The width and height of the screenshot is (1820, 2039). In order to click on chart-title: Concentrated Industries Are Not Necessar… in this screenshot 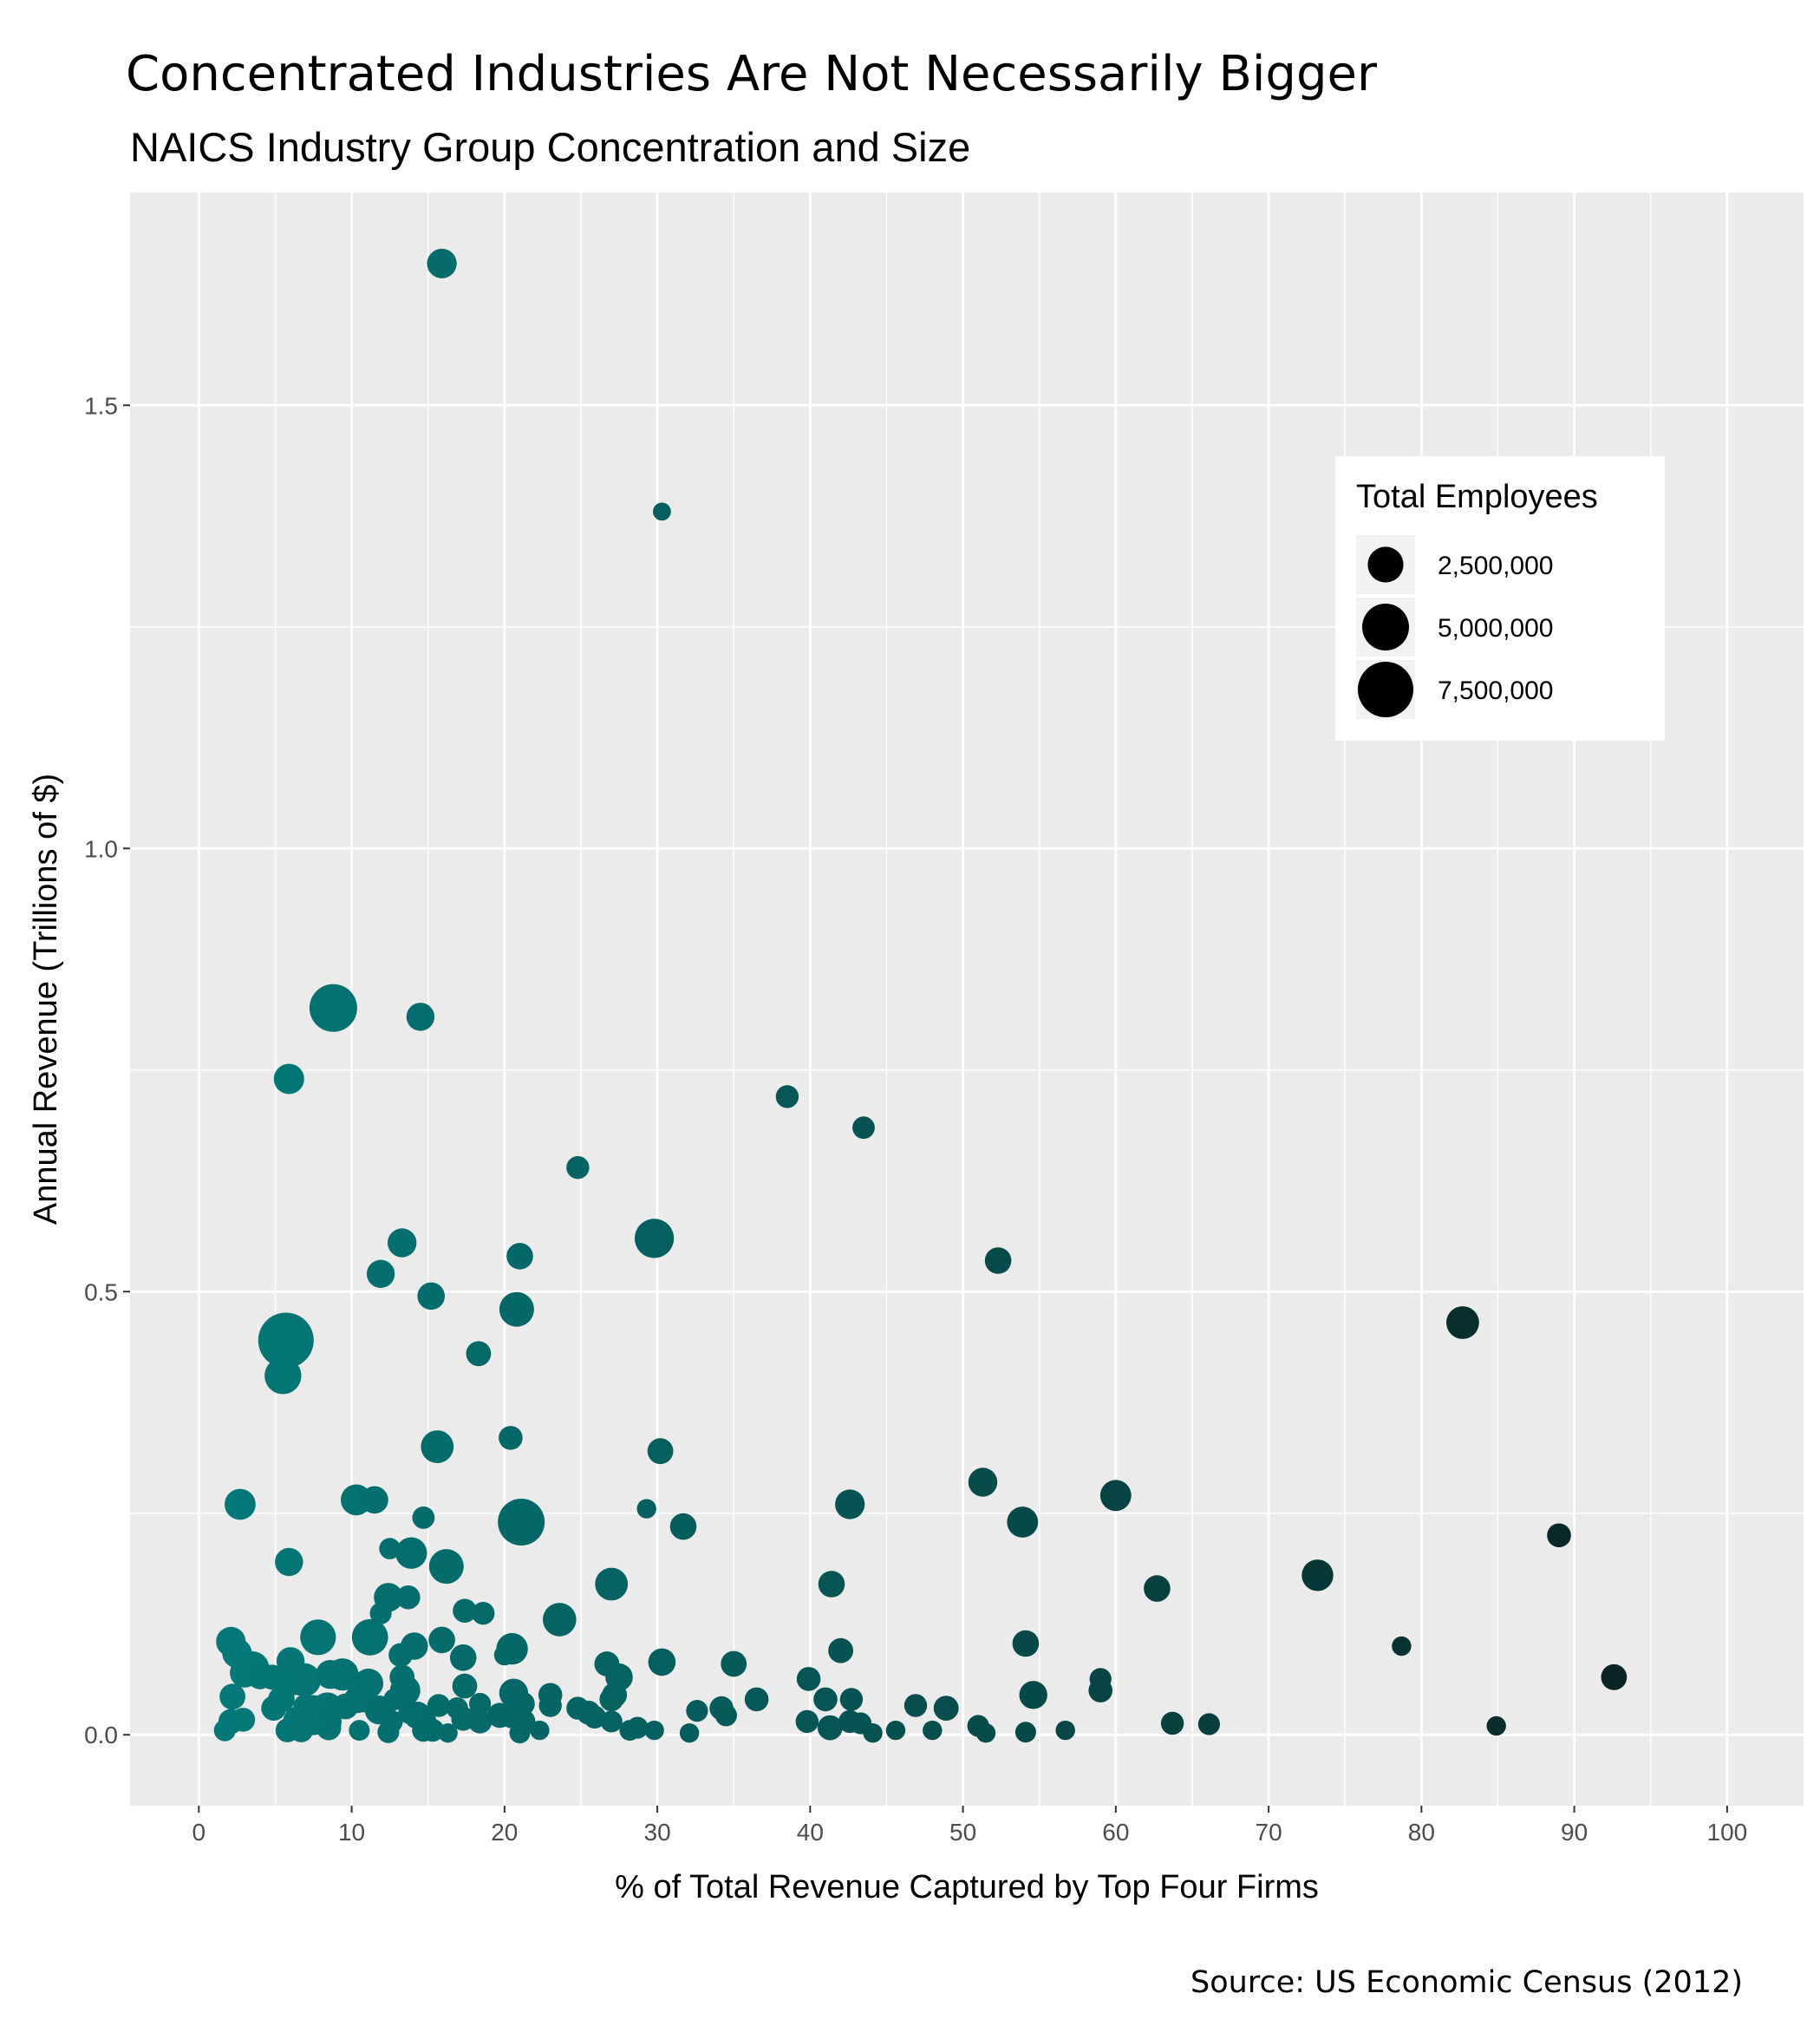, I will do `click(752, 74)`.